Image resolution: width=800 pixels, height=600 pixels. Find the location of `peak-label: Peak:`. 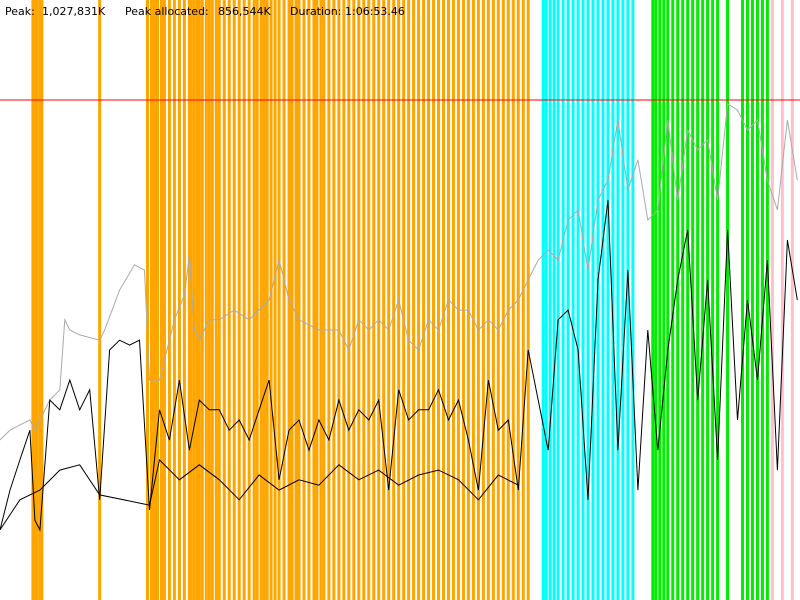

peak-label: Peak: is located at coordinates (20, 11).